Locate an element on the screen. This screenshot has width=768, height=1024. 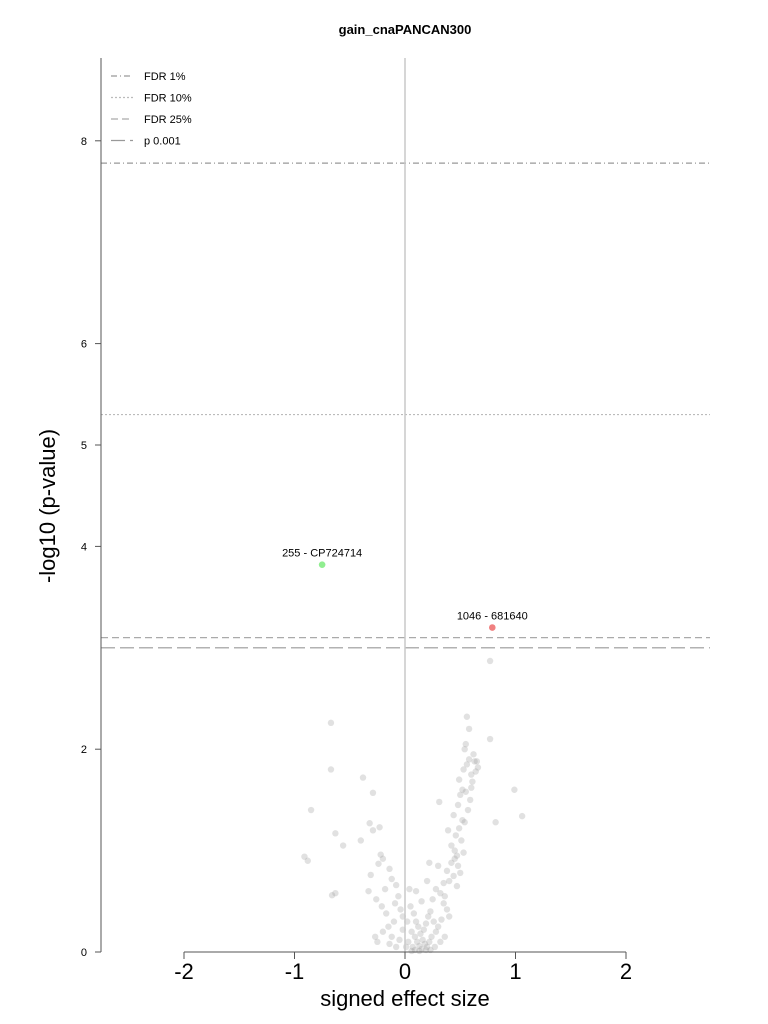
legend-label: FDR 1% is located at coordinates (165, 77).